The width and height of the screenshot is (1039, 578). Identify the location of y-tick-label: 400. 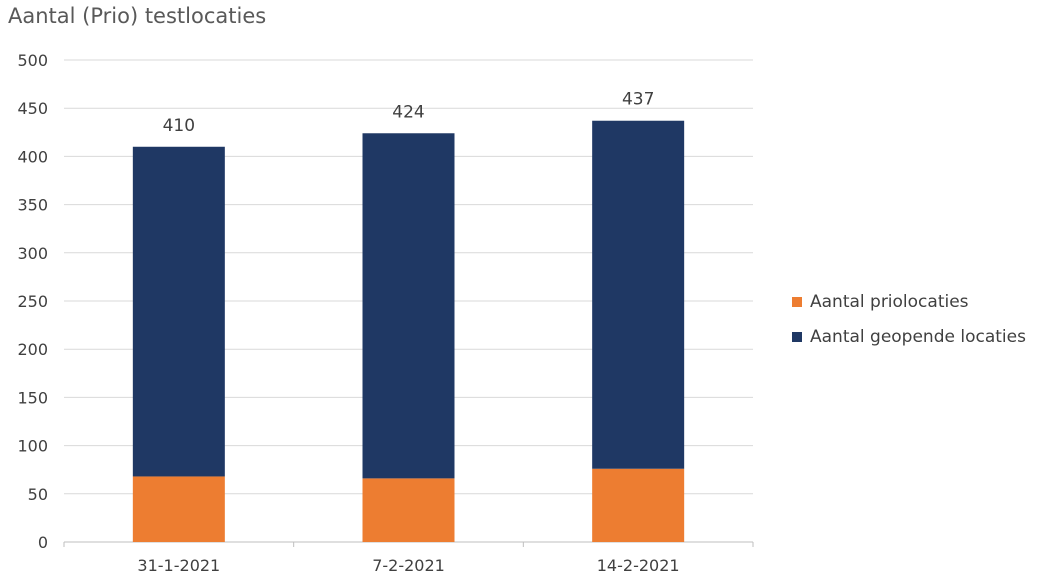
(32, 156).